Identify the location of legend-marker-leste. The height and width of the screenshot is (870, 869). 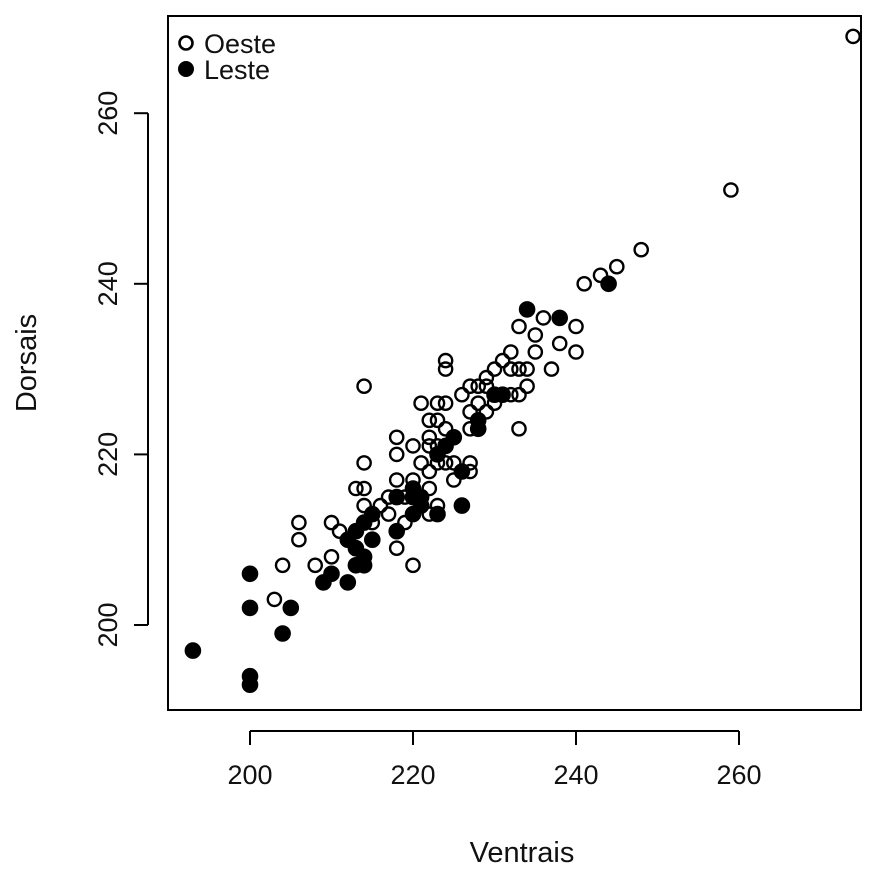
(186, 69).